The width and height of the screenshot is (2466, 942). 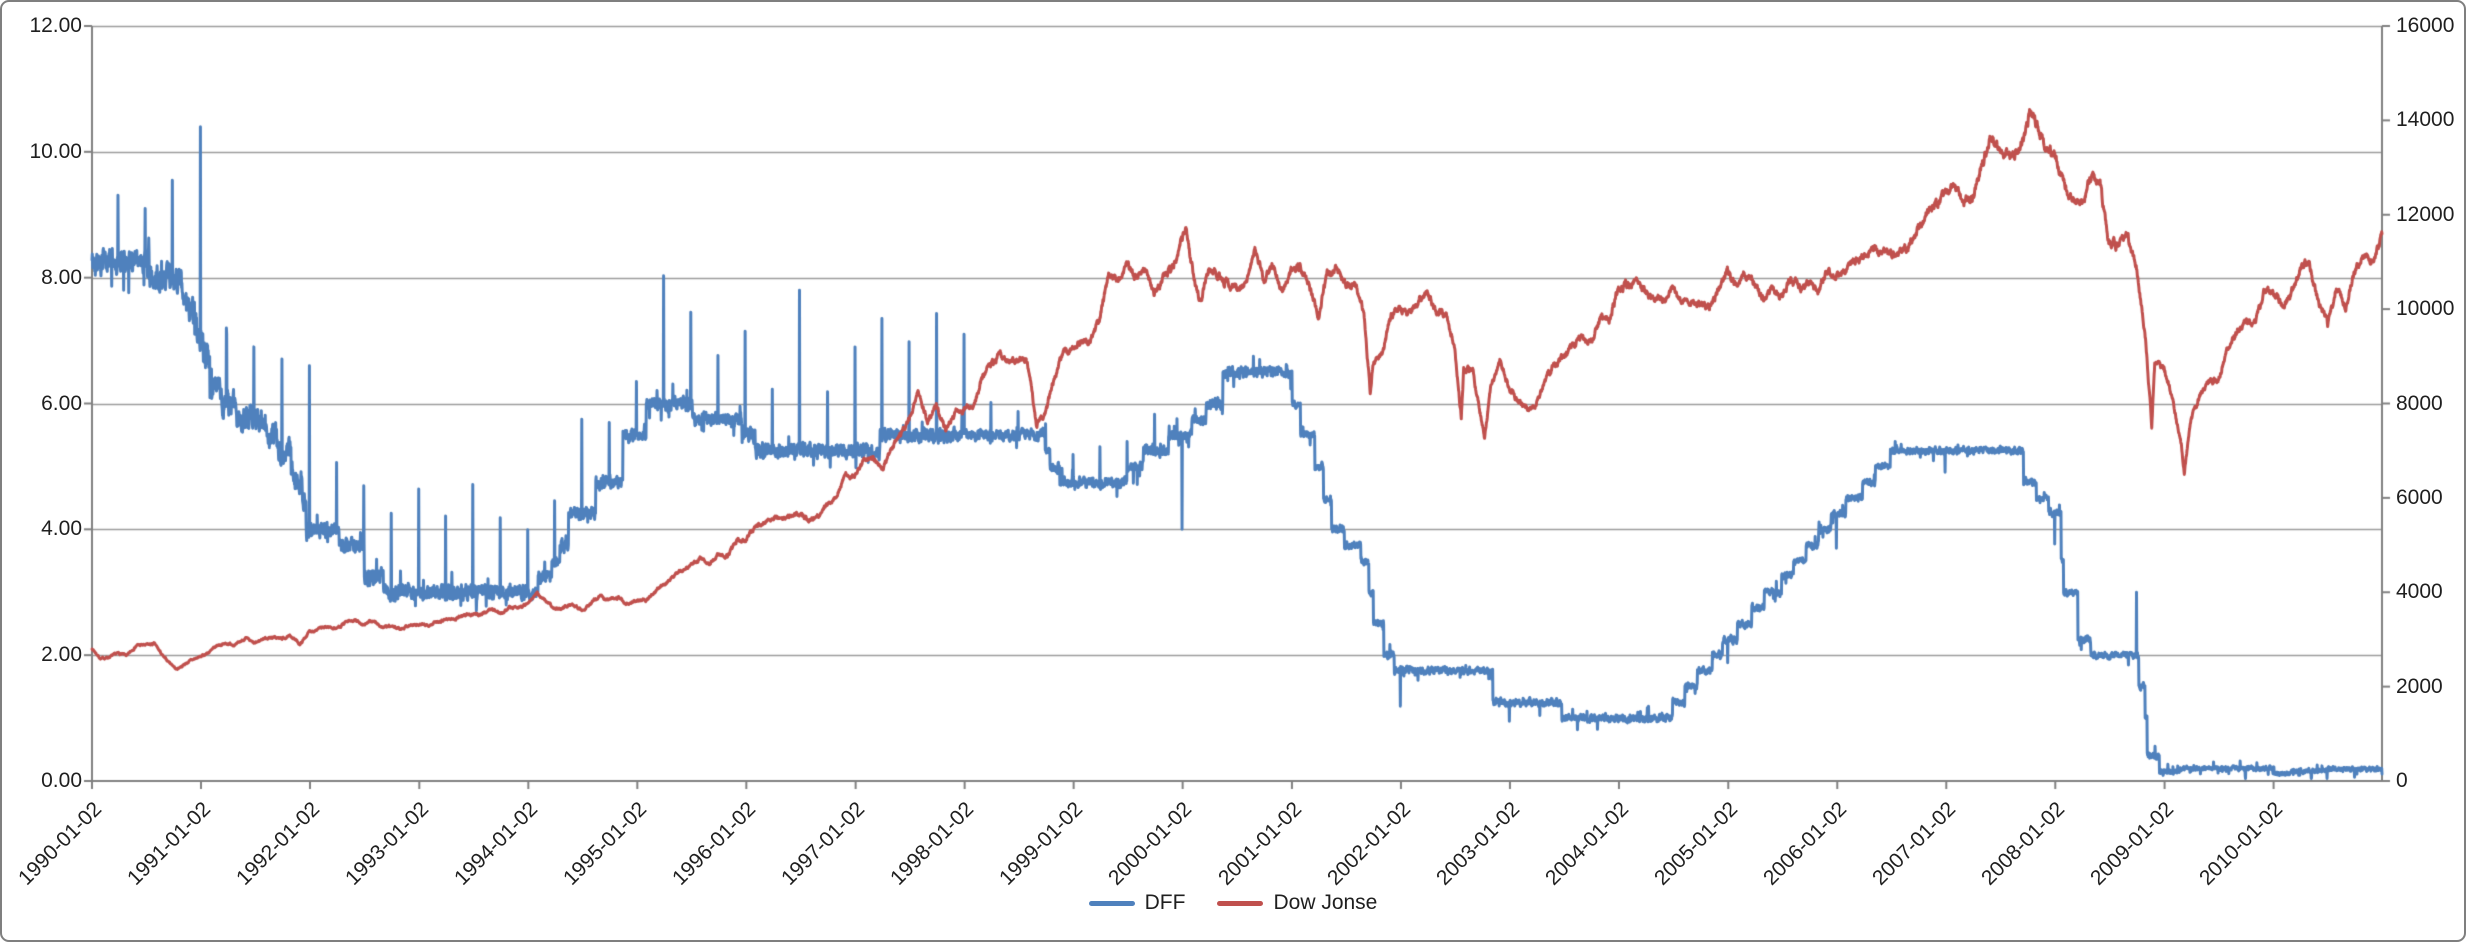 I want to click on legend-swatch-dff, so click(x=1111, y=903).